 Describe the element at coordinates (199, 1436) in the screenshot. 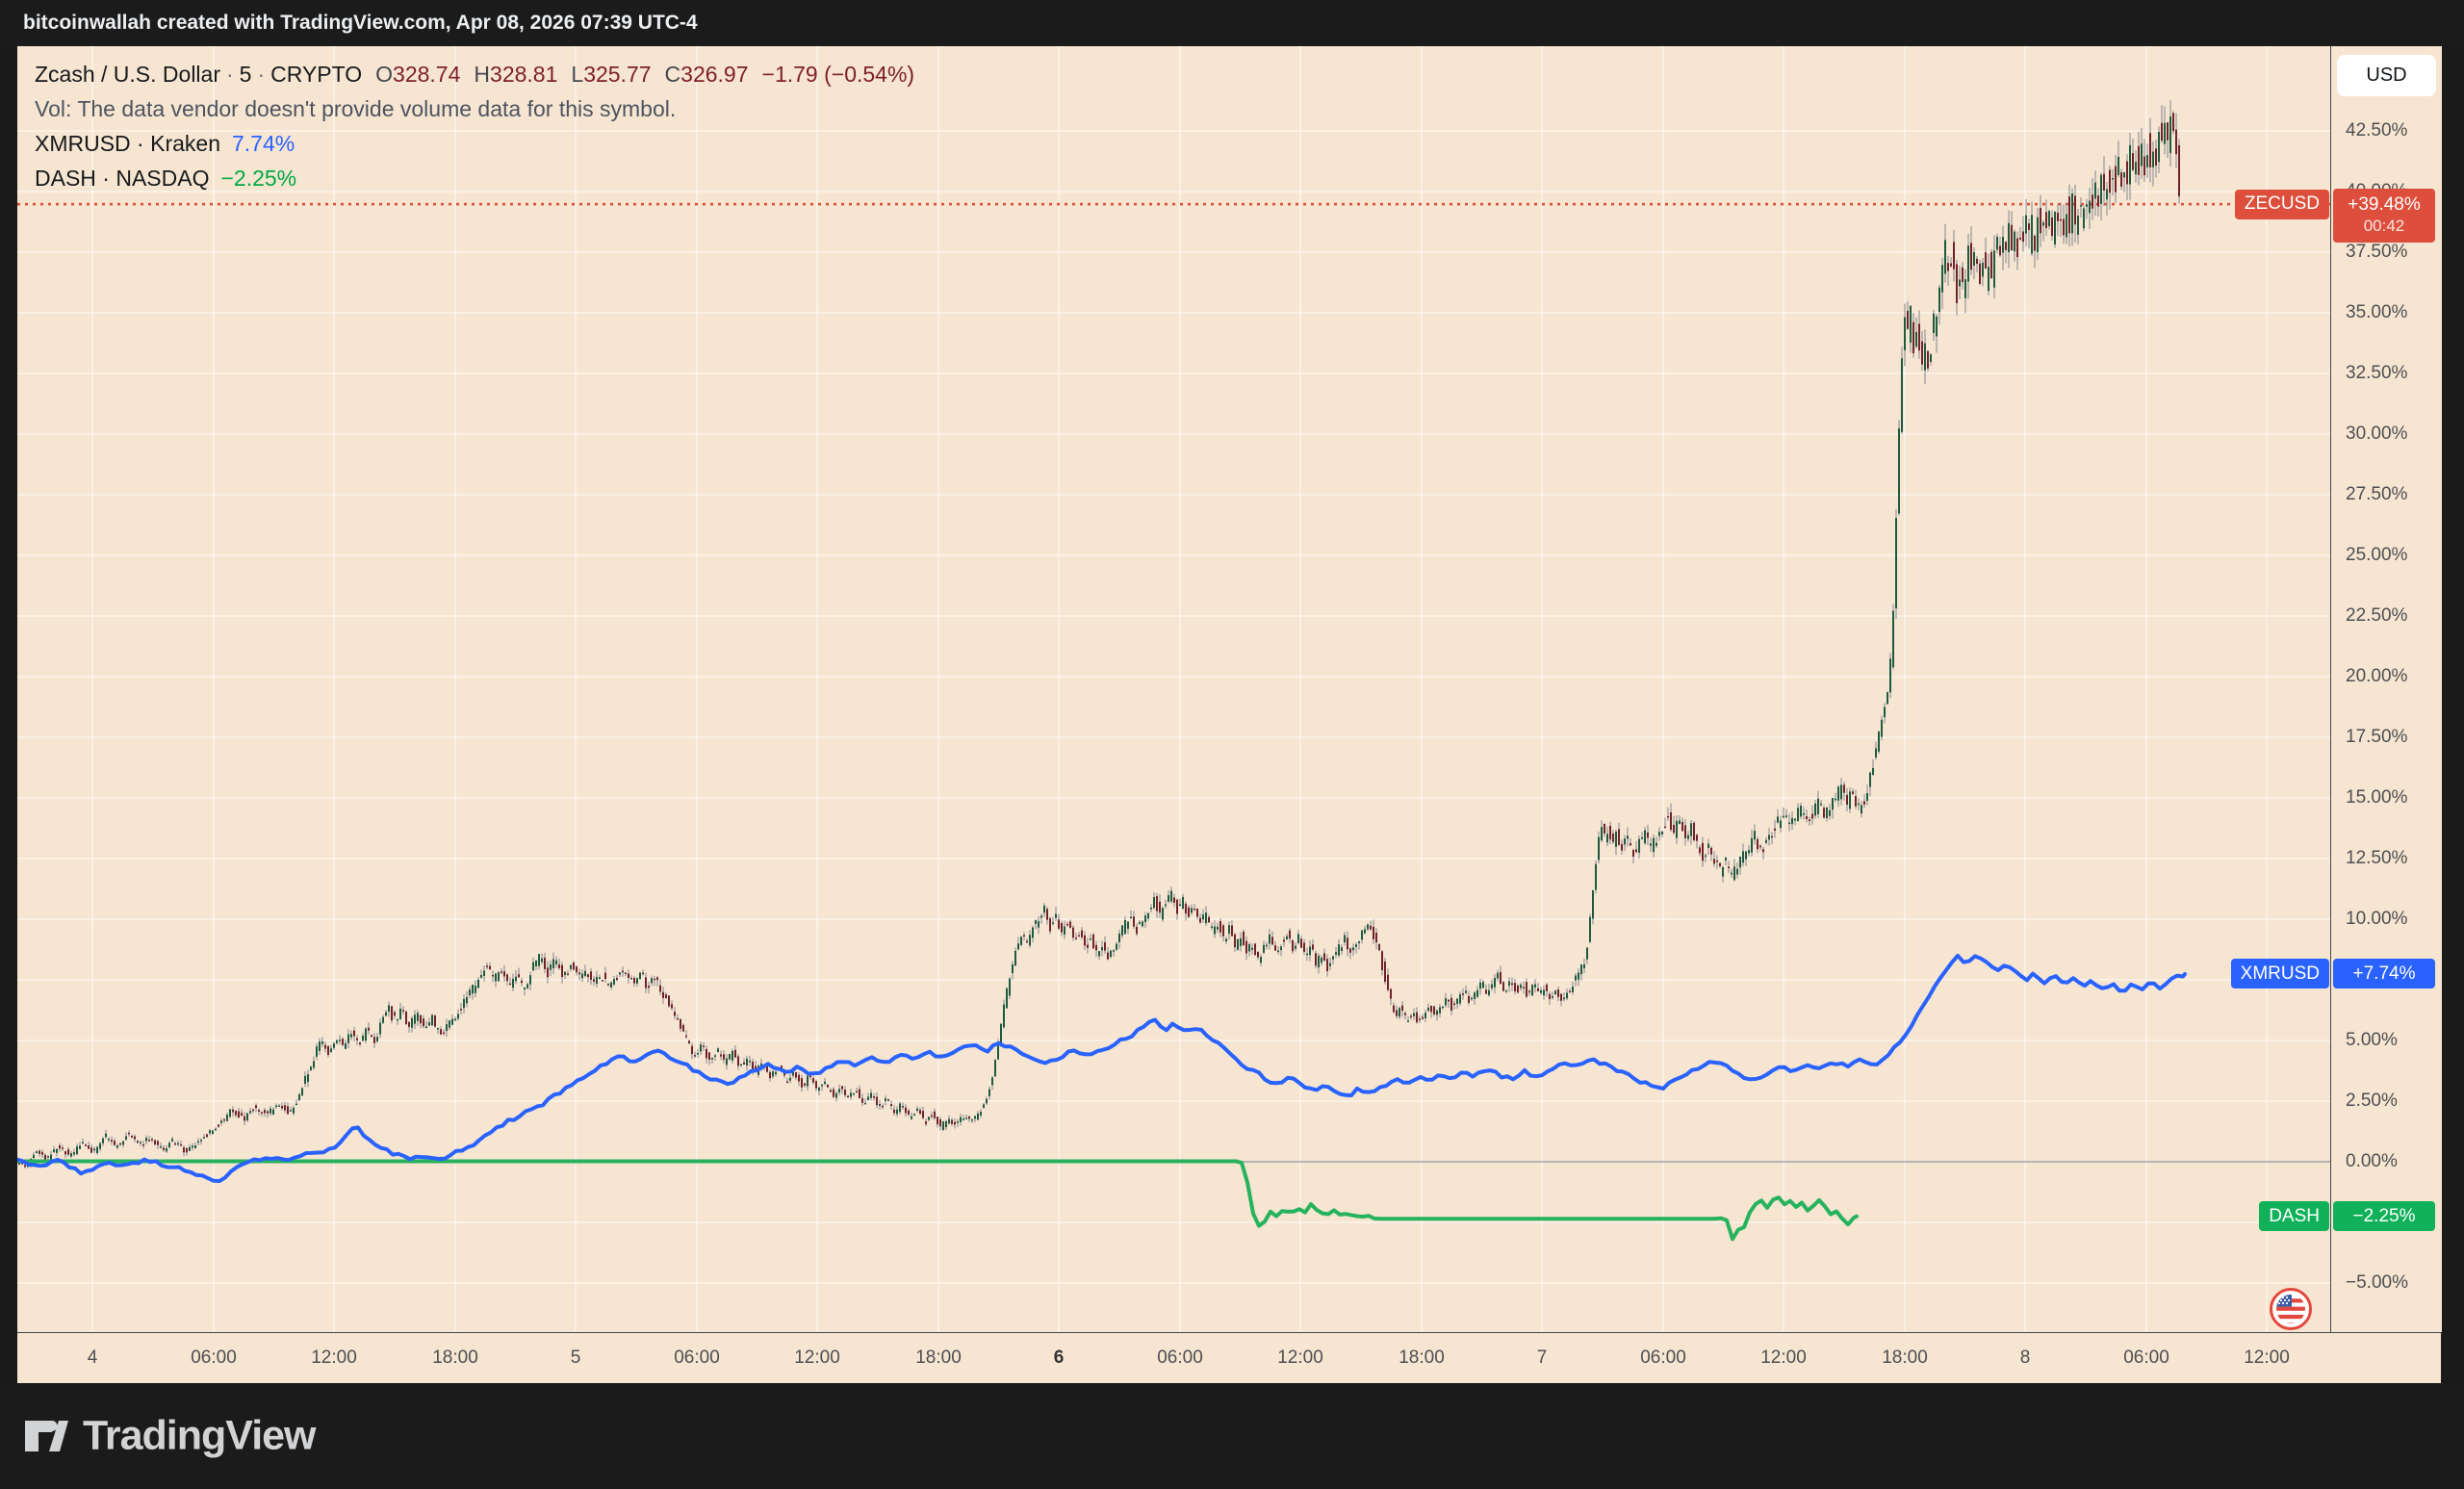

I see `tradingview-wordmark: TradingView` at that location.